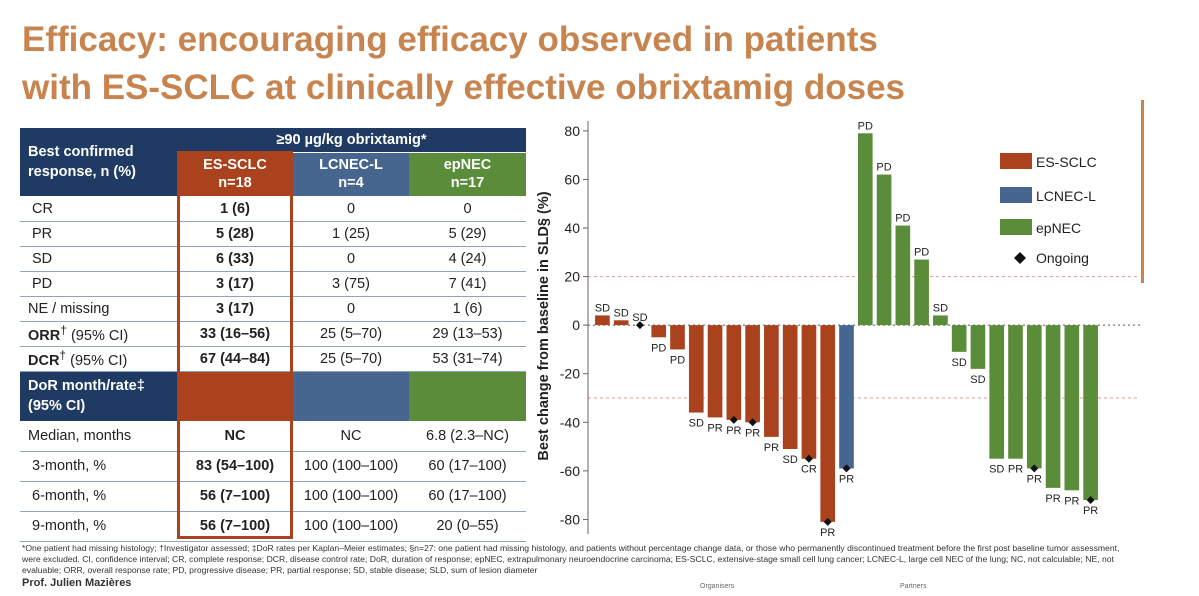  What do you see at coordinates (63, 330) in the screenshot?
I see `orr-sup: †` at bounding box center [63, 330].